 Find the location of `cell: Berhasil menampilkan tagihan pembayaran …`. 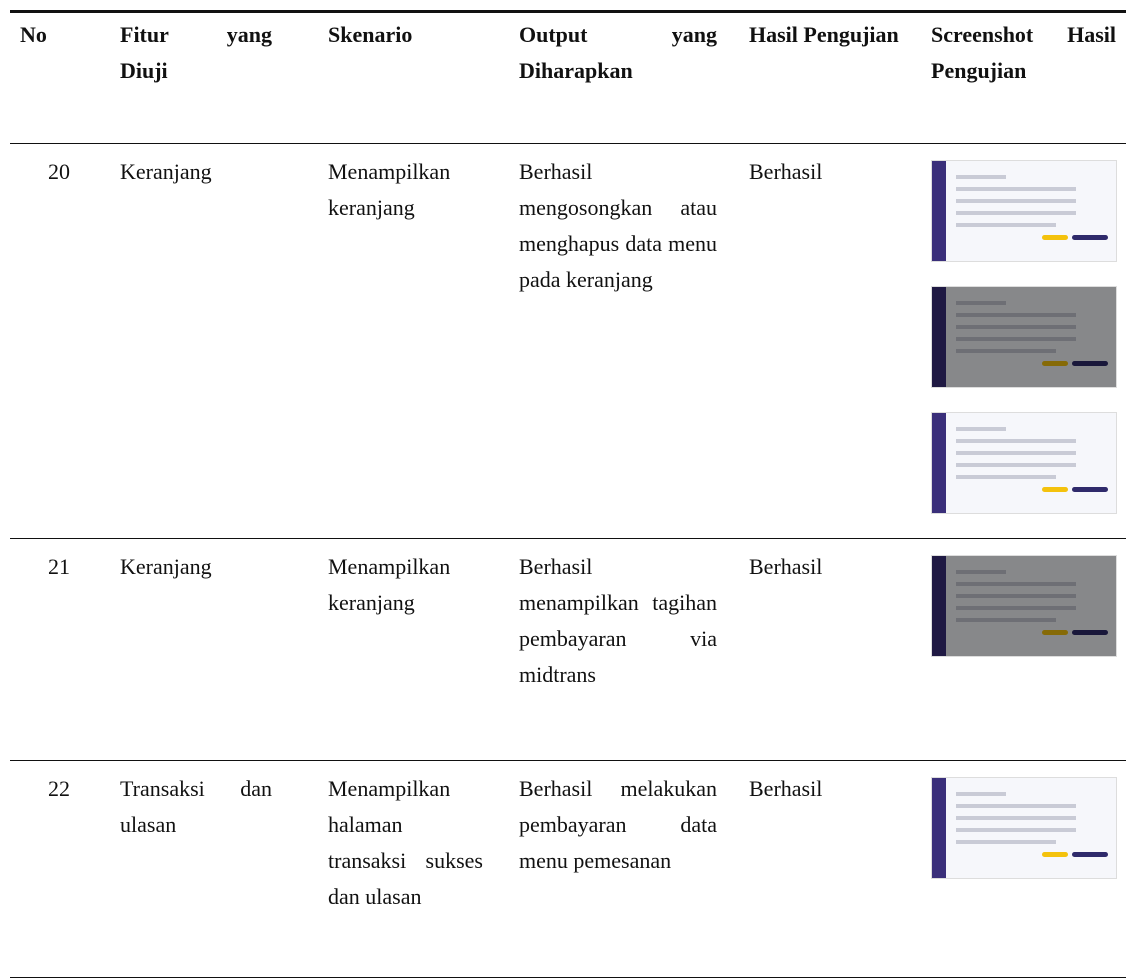

cell: Berhasil menampilkan tagihan pembayaran … is located at coordinates (618, 620).